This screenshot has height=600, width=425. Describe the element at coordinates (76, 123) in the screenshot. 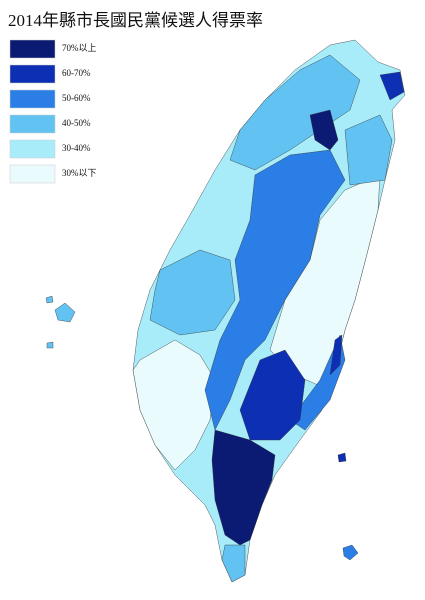

I see `legend-label: 40-50%` at that location.